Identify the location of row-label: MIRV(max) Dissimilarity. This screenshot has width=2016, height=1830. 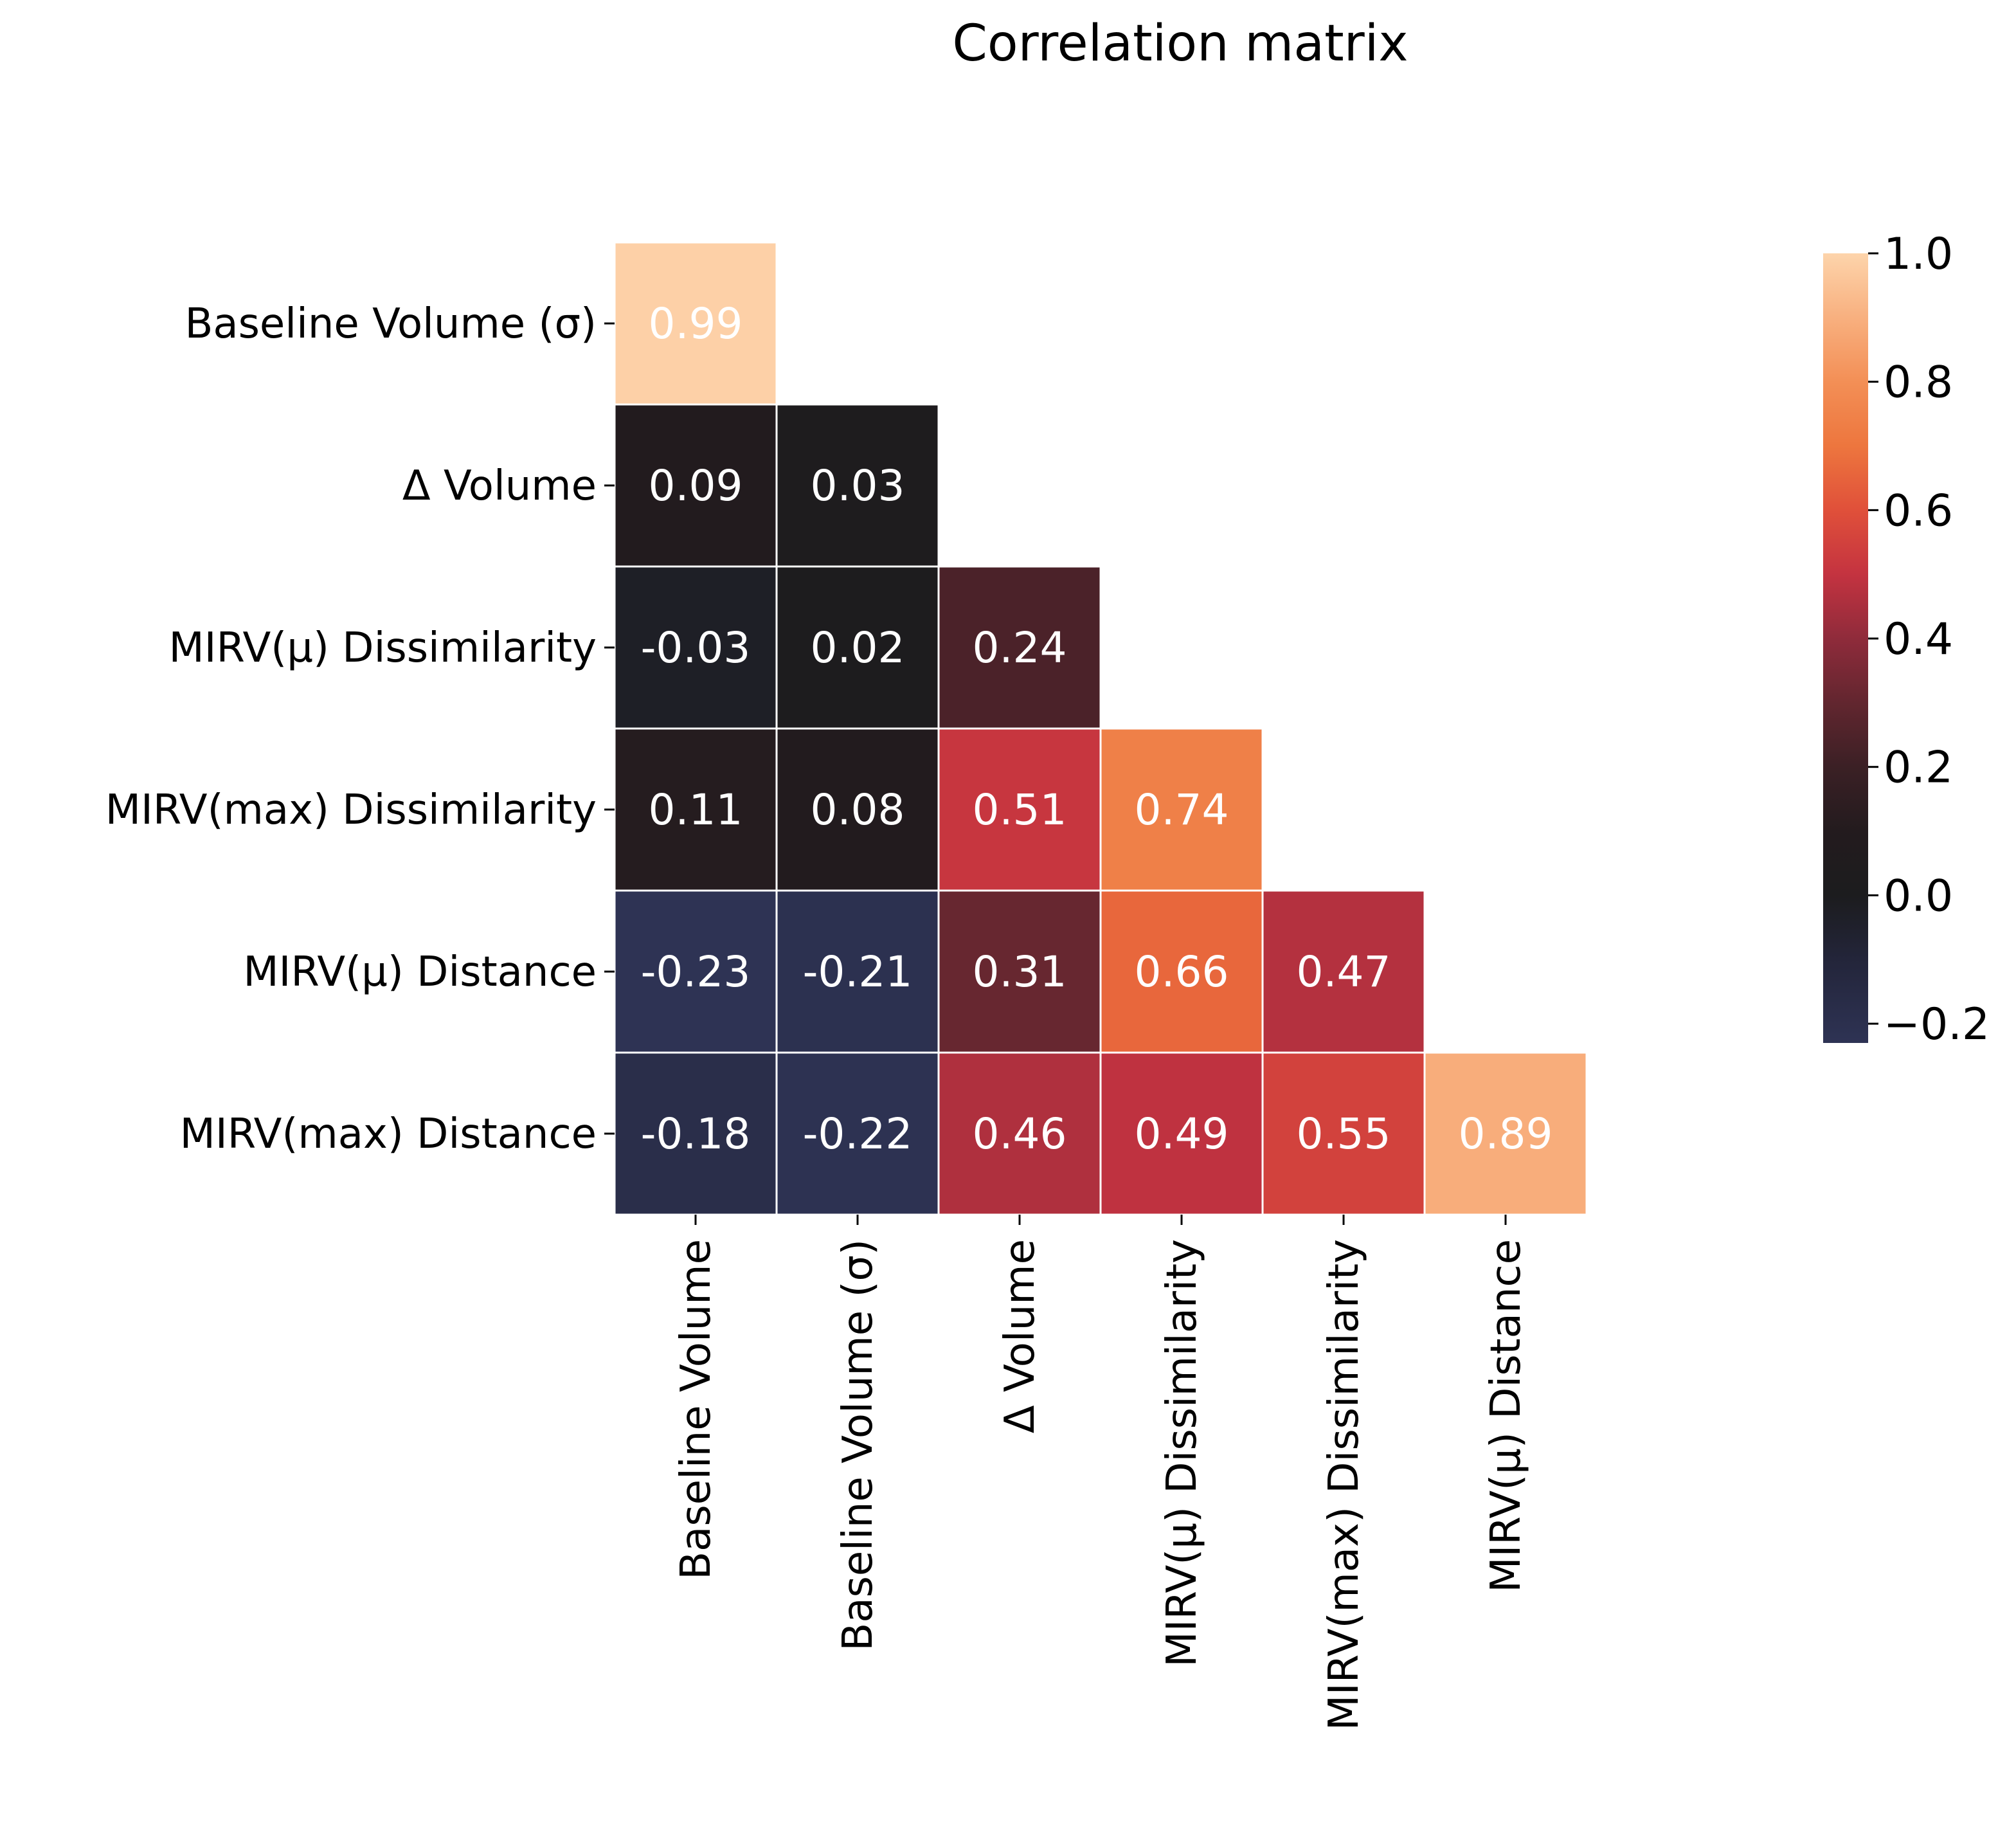
(351, 810).